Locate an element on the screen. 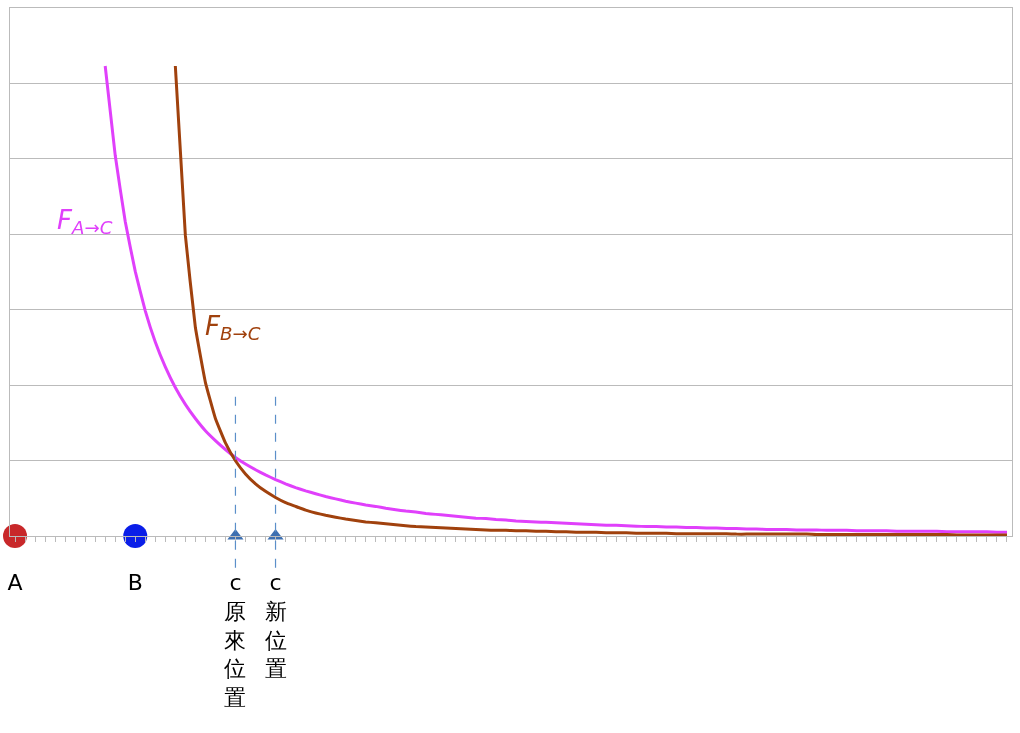 The height and width of the screenshot is (733, 1020). x-tick-label: c 原來位置 is located at coordinates (235, 640).